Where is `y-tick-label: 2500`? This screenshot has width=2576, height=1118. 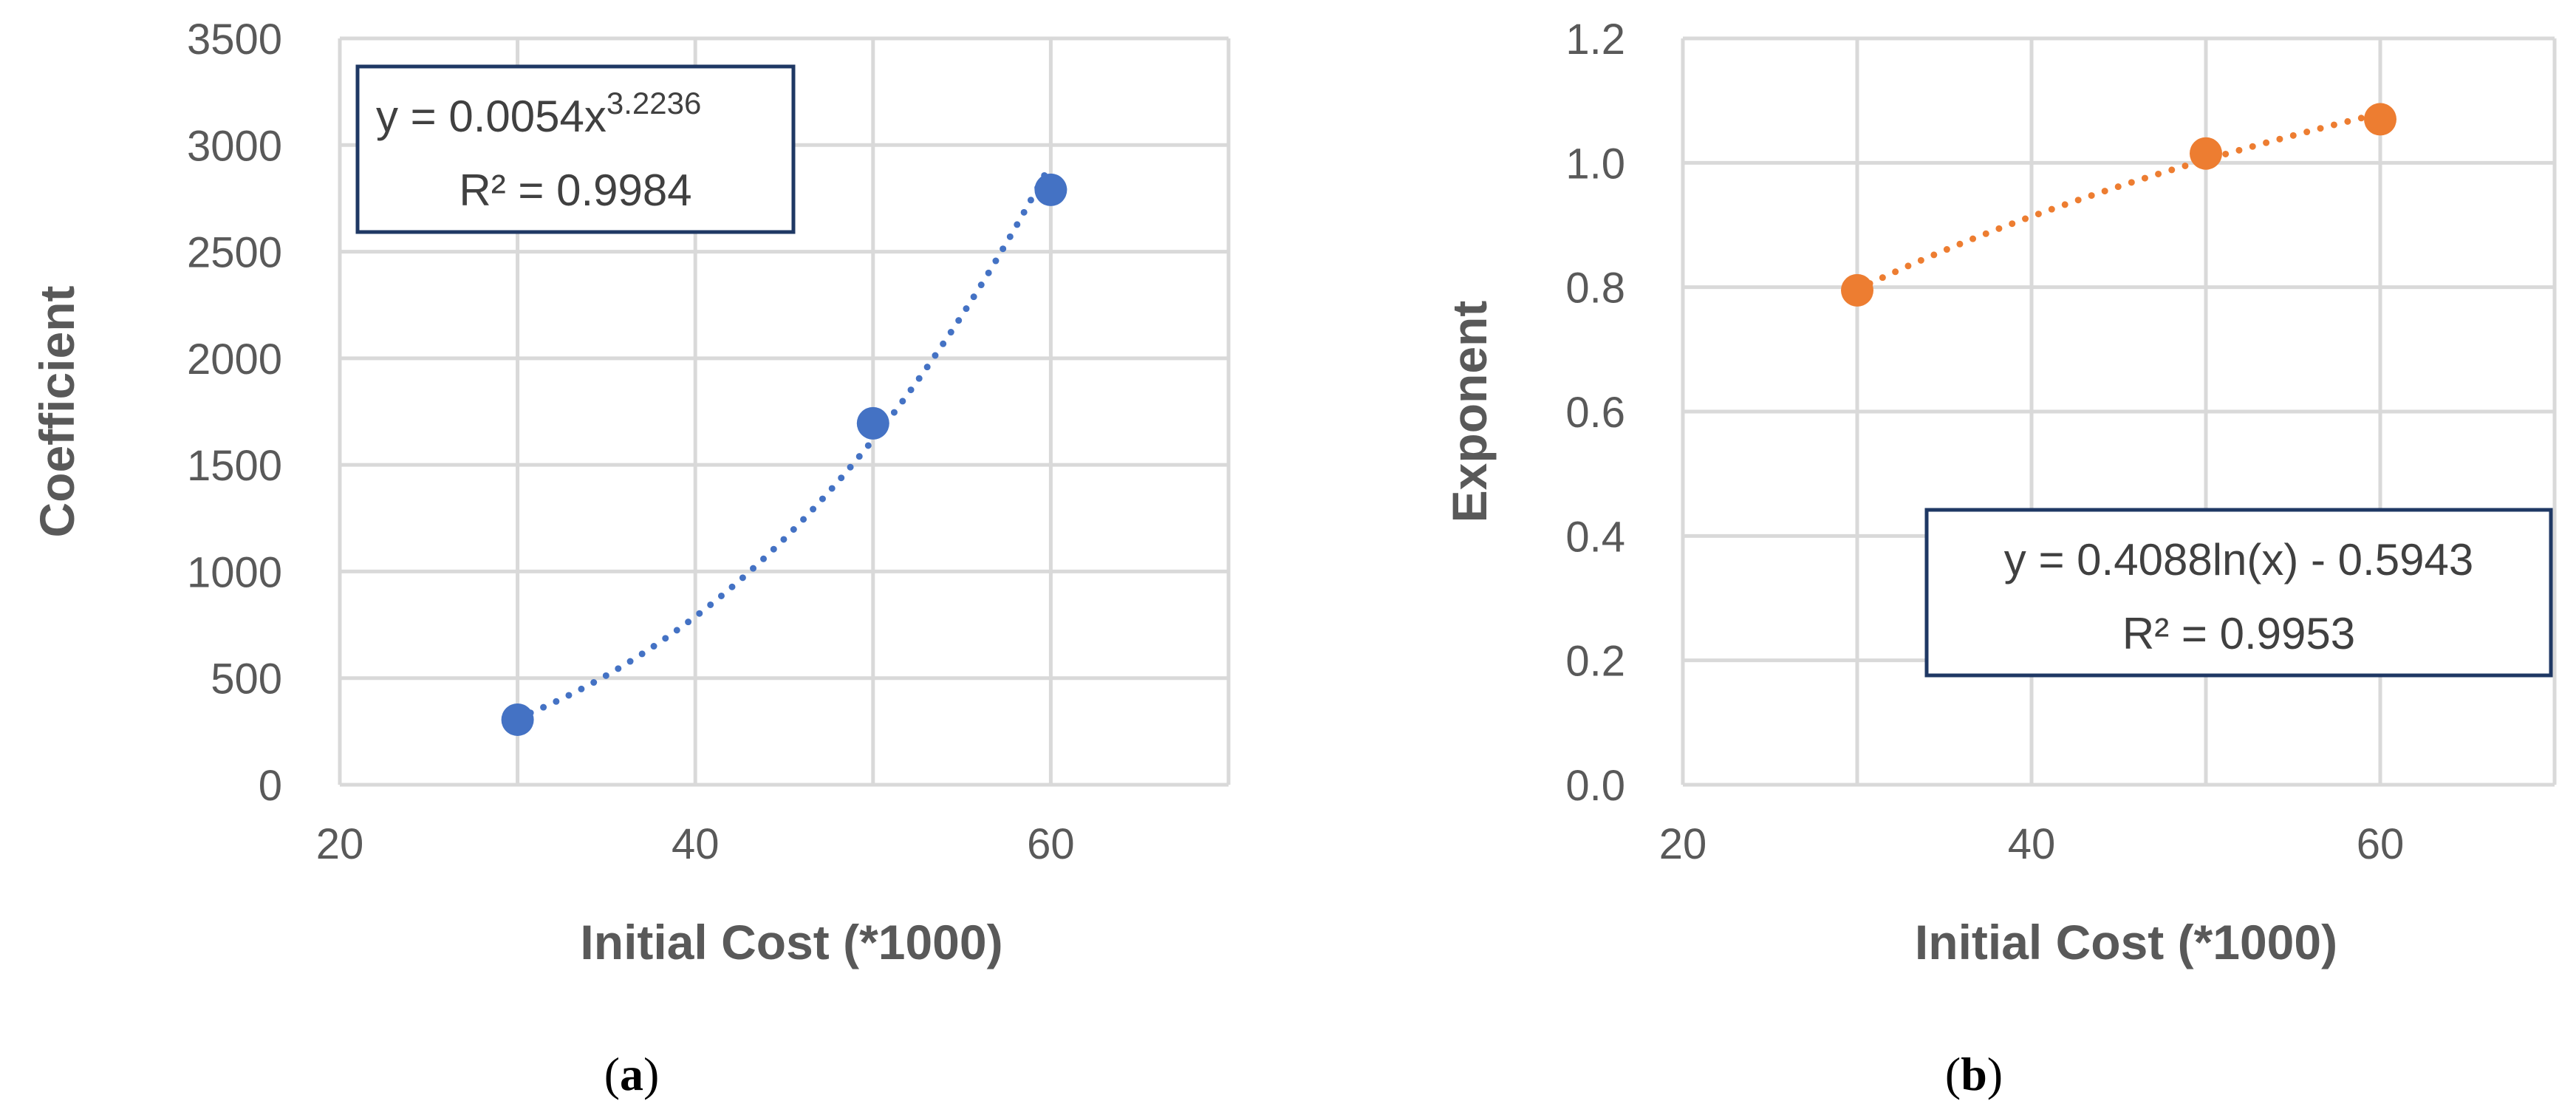
y-tick-label: 2500 is located at coordinates (234, 253).